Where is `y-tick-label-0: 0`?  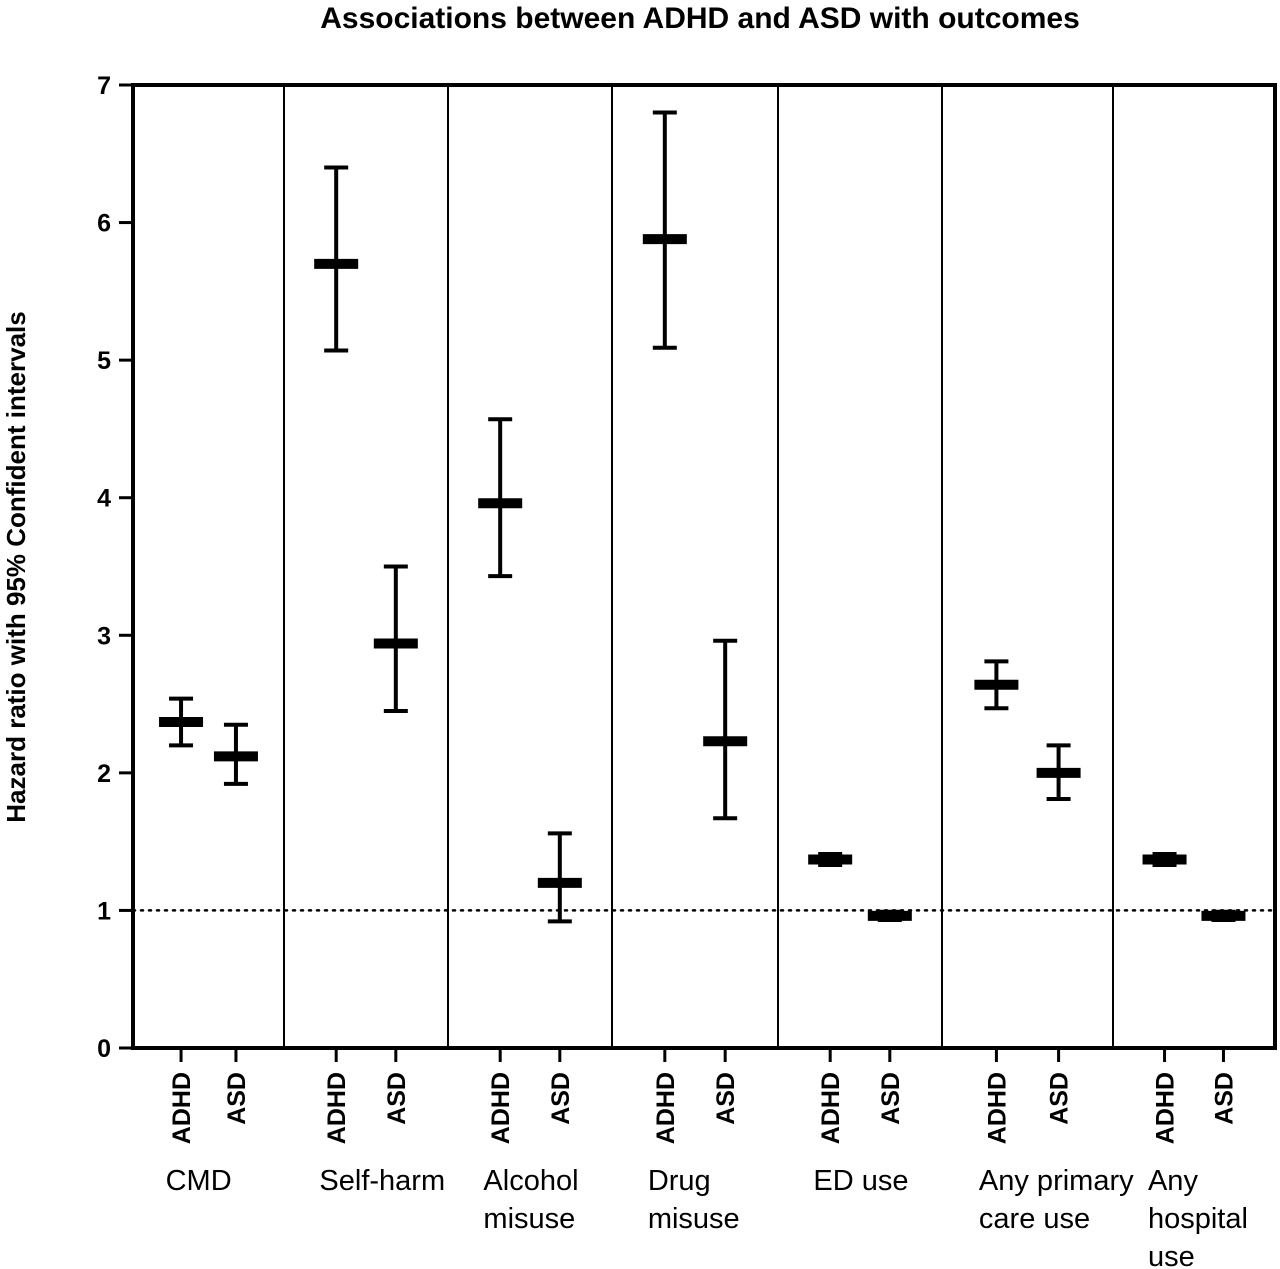 y-tick-label-0: 0 is located at coordinates (104, 1049).